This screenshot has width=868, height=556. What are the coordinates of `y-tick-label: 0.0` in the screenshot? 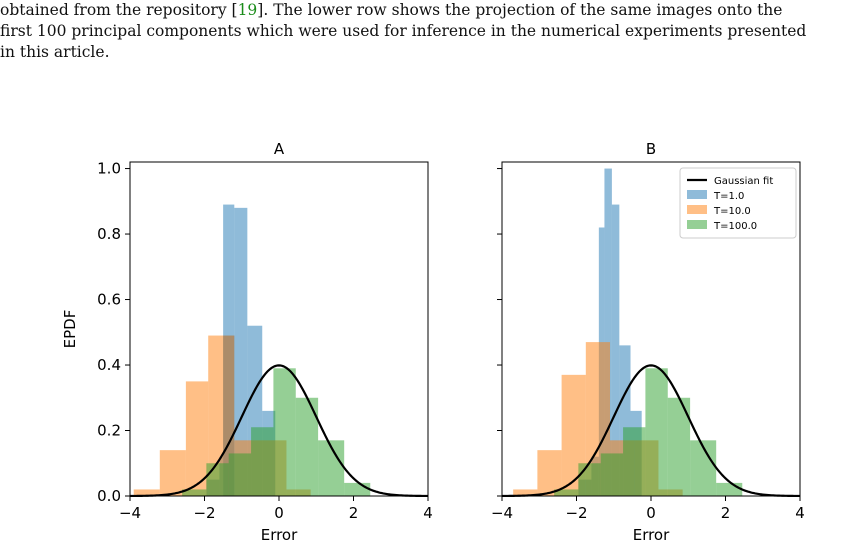 It's located at (109, 496).